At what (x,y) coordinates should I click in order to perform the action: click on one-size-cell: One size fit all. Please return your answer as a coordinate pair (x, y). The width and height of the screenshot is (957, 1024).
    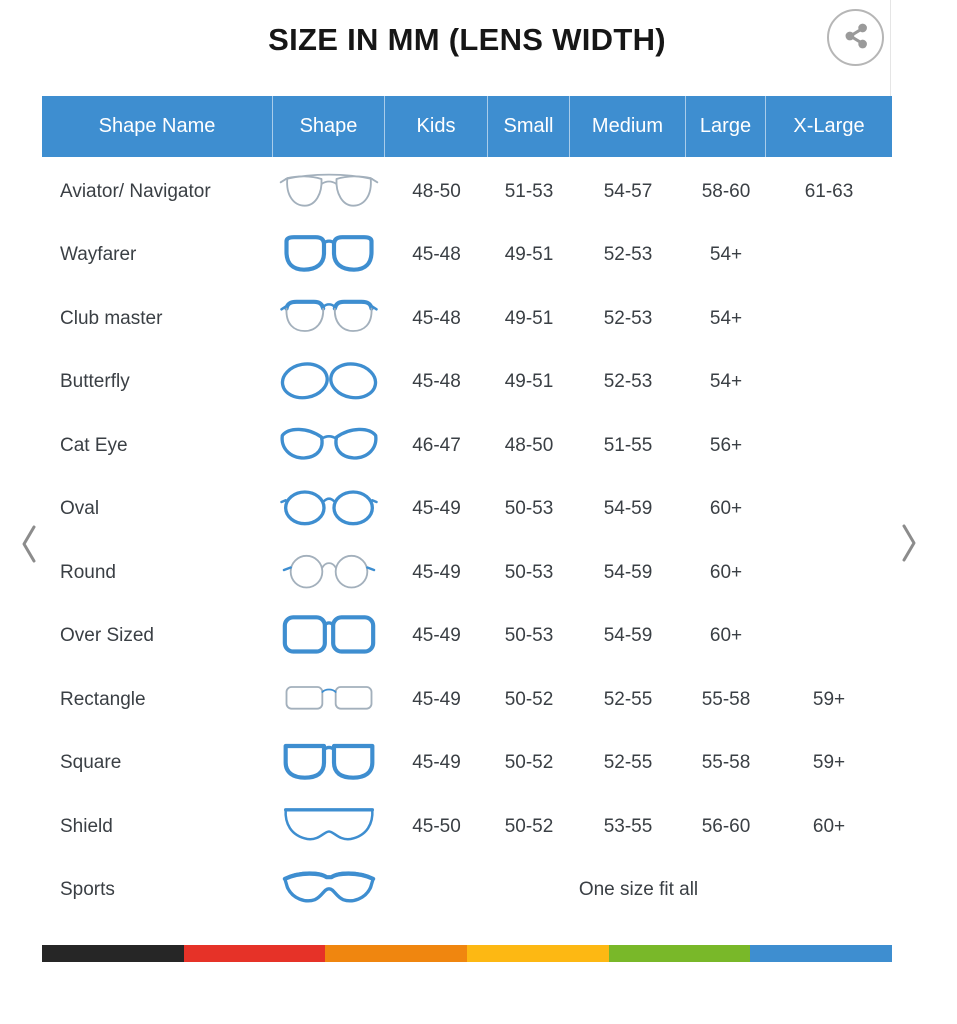
    Looking at the image, I should click on (638, 890).